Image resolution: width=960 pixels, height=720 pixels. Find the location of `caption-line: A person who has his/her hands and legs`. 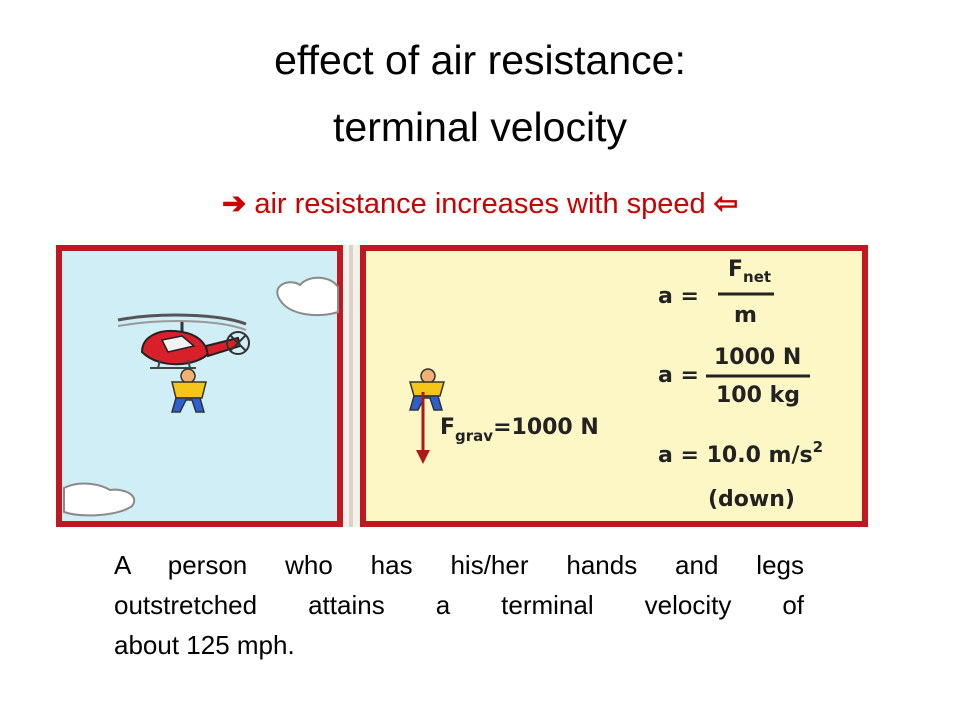

caption-line: A person who has his/her hands and legs is located at coordinates (459, 565).